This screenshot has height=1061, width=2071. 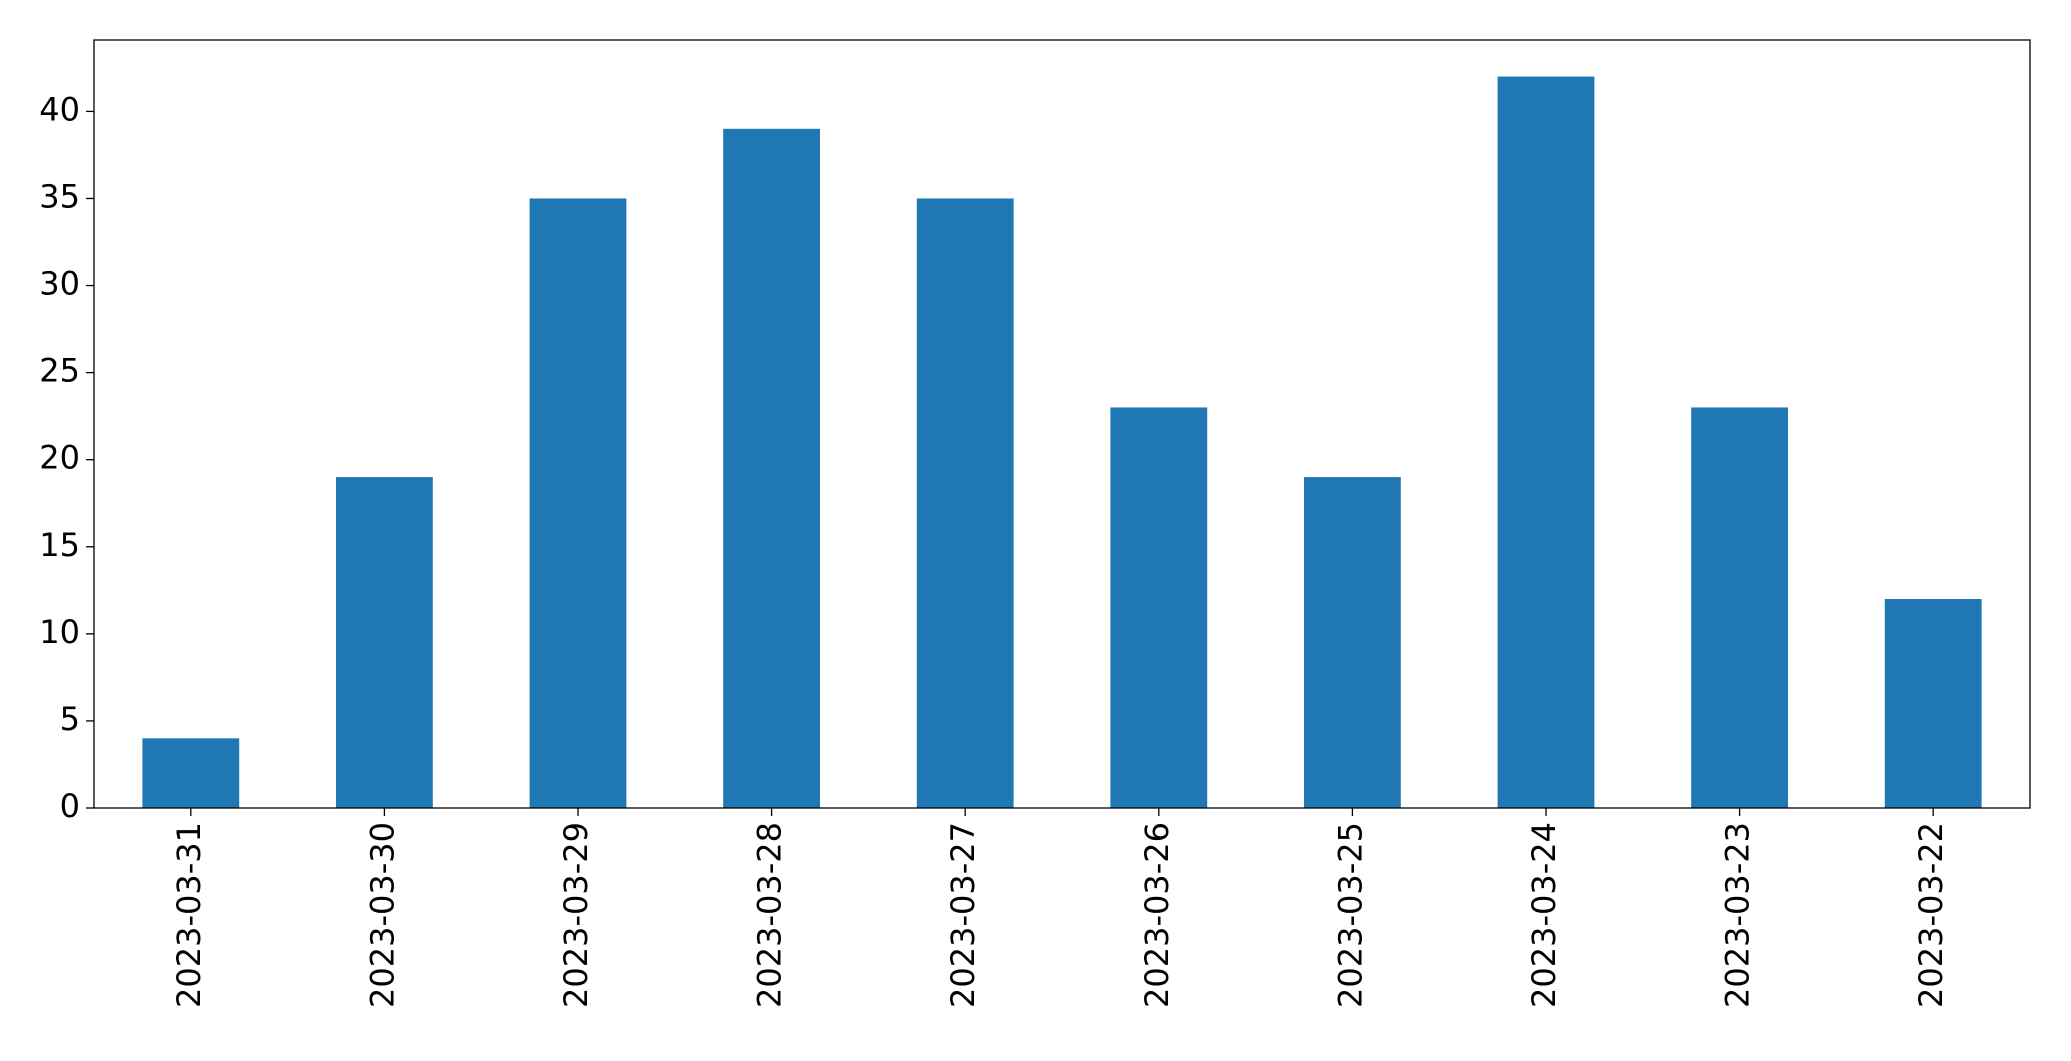 I want to click on x-tick-label: 2023-03-24, so click(x=1544, y=915).